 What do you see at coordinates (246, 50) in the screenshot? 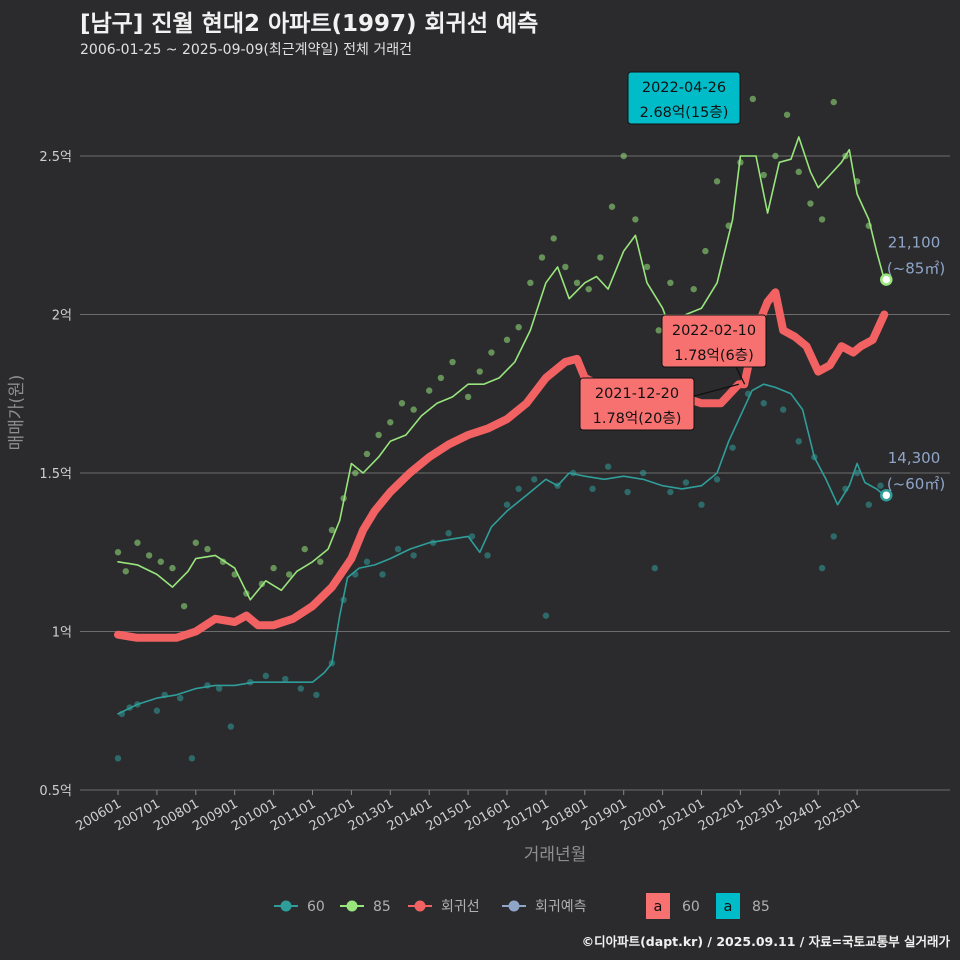
I see `chart-subtitle: 2006-01-25 ~ 2025-09-09(최근계약일) 전체 거래건` at bounding box center [246, 50].